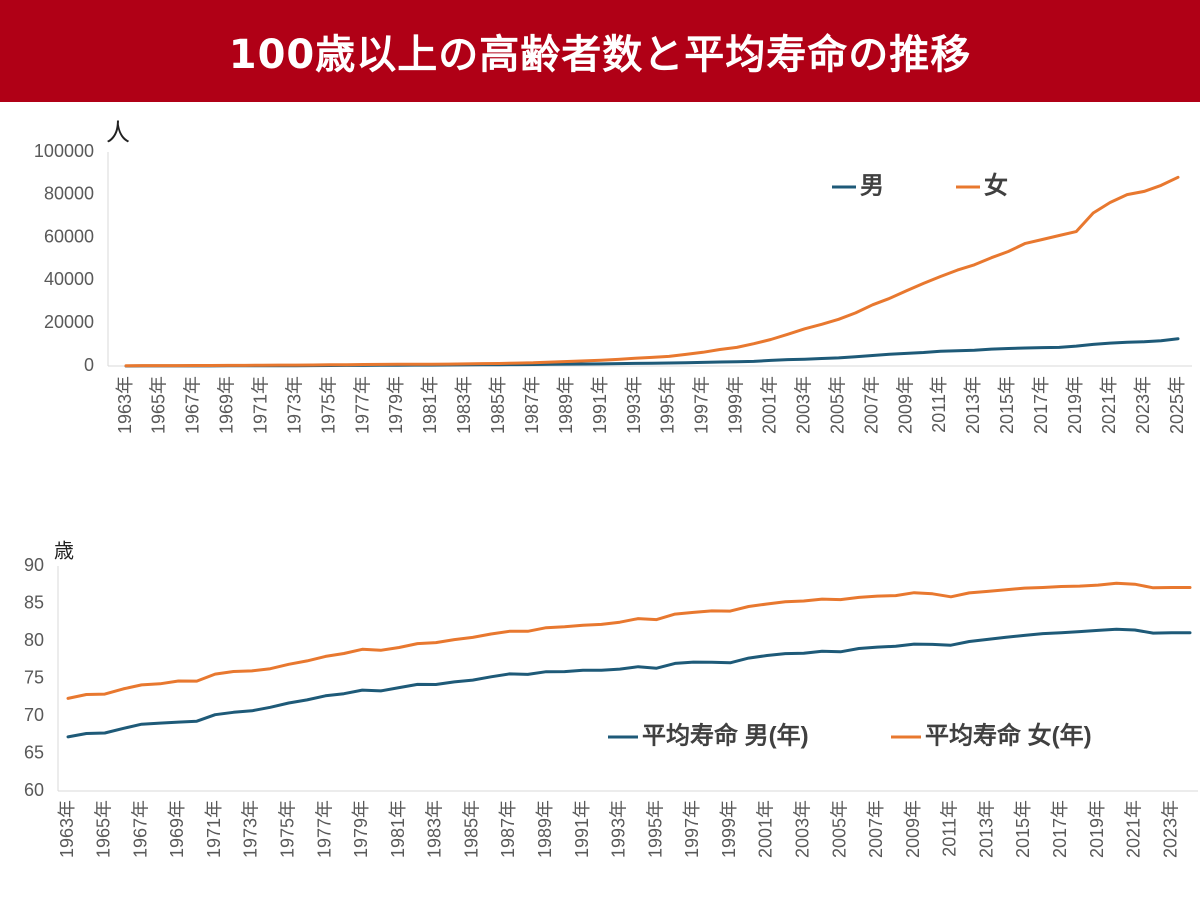  Describe the element at coordinates (89, 365) in the screenshot. I see `top-y-tick-label: 0` at that location.